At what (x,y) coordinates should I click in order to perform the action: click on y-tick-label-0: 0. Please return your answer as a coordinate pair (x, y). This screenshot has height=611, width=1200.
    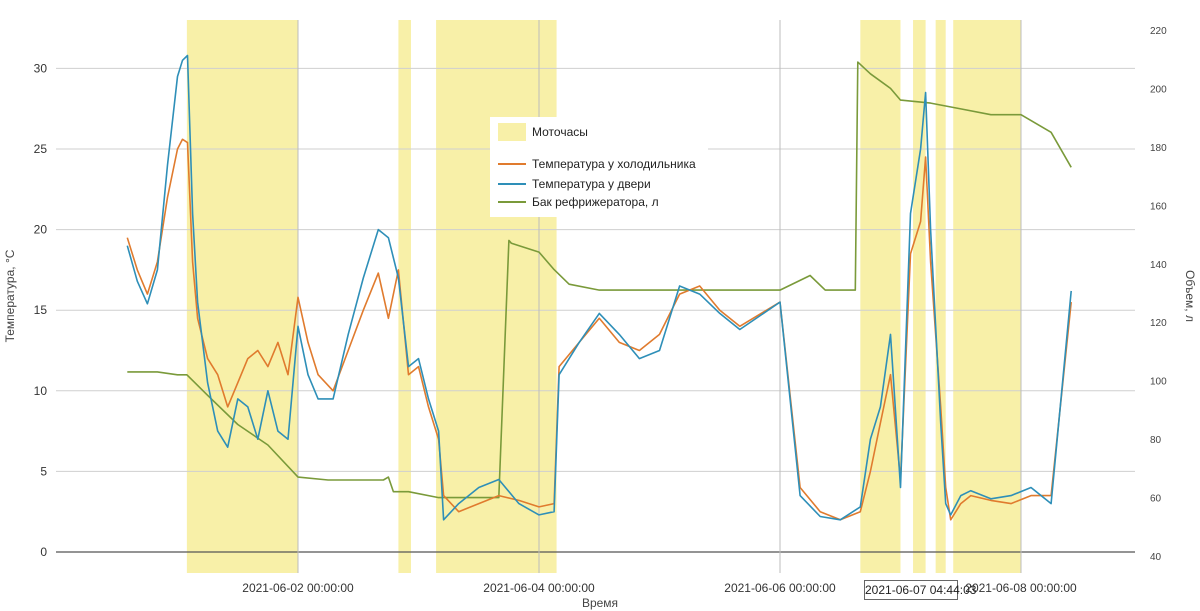
    Looking at the image, I should click on (43, 552).